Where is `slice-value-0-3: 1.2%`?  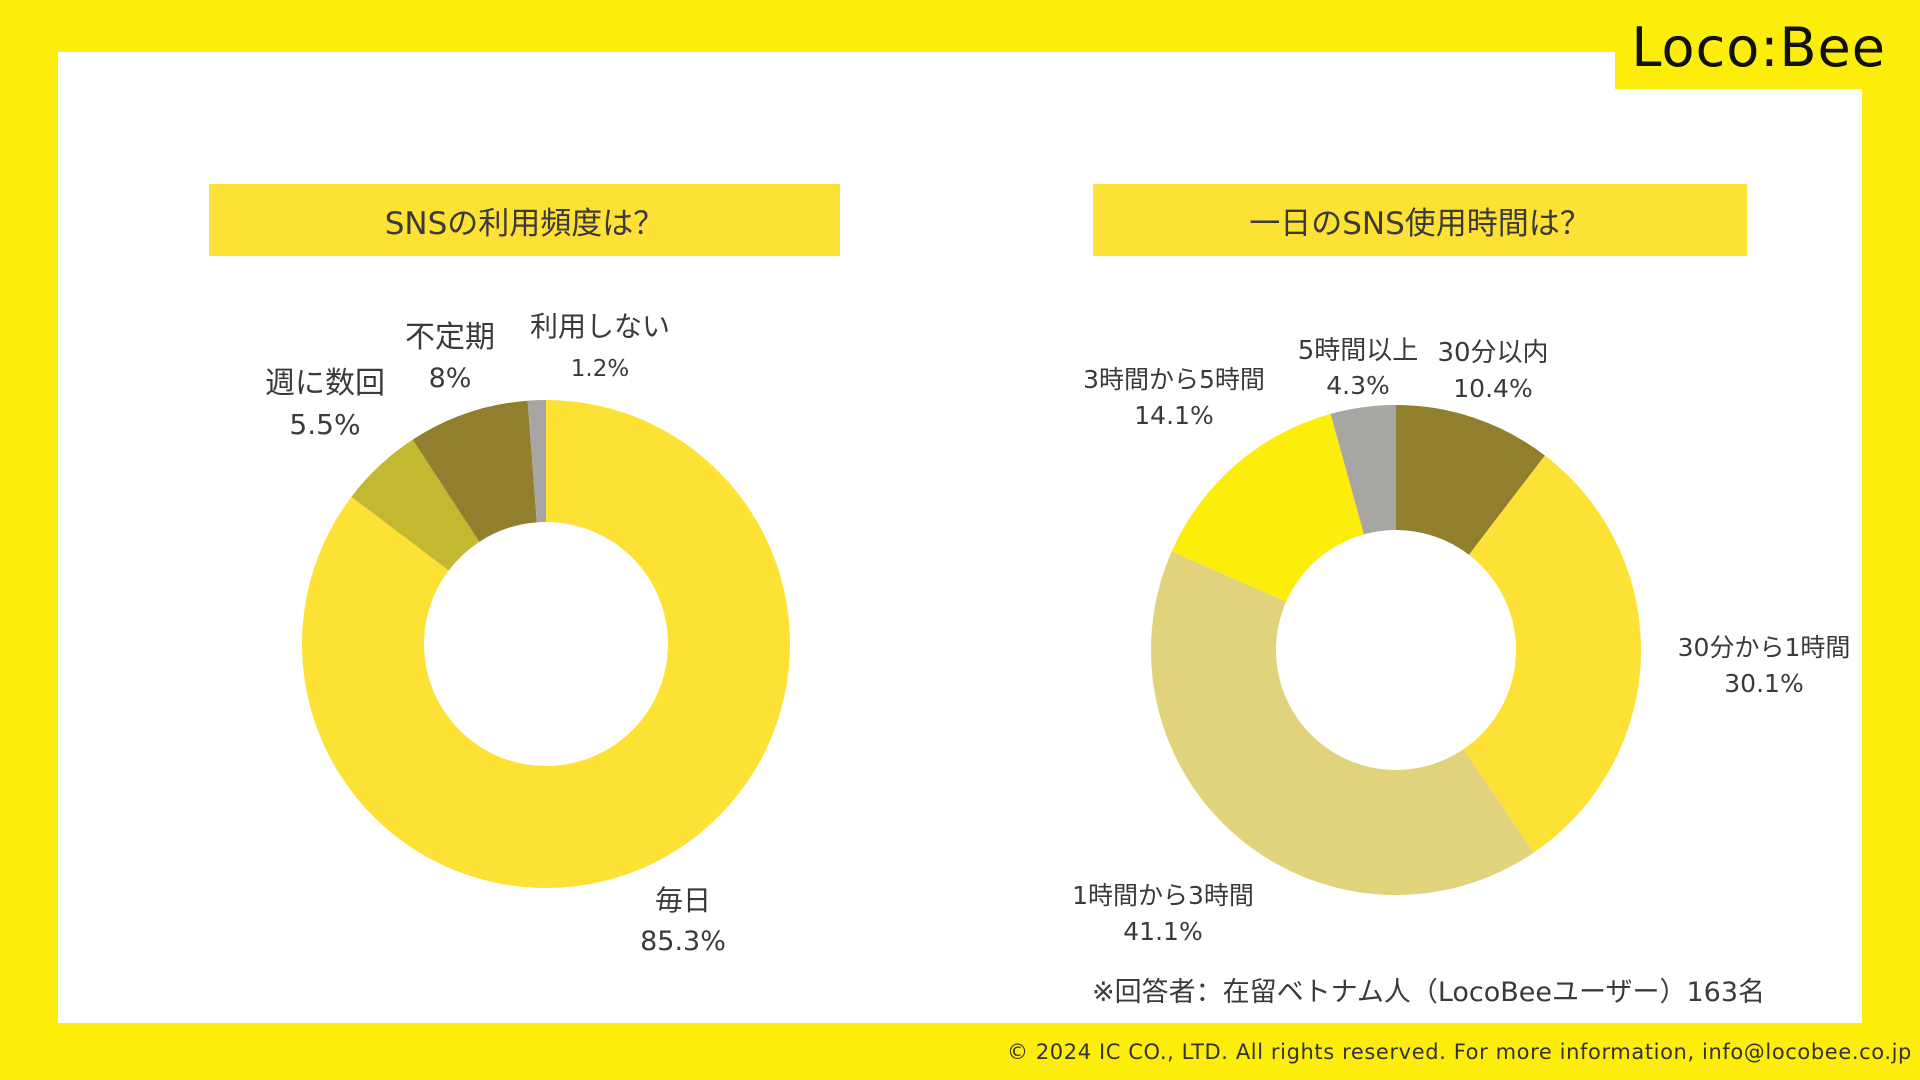
slice-value-0-3: 1.2% is located at coordinates (600, 369).